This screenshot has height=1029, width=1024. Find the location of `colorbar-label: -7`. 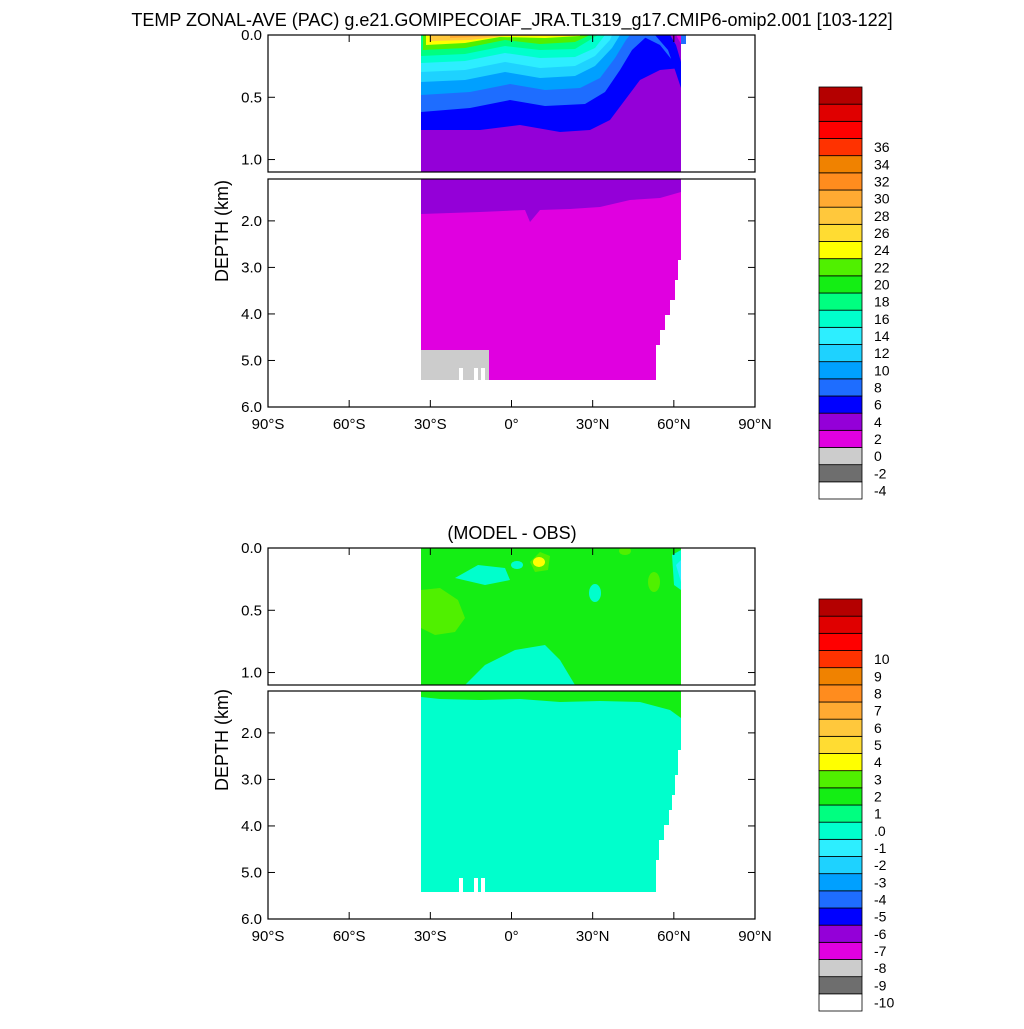

colorbar-label: -7 is located at coordinates (880, 951).